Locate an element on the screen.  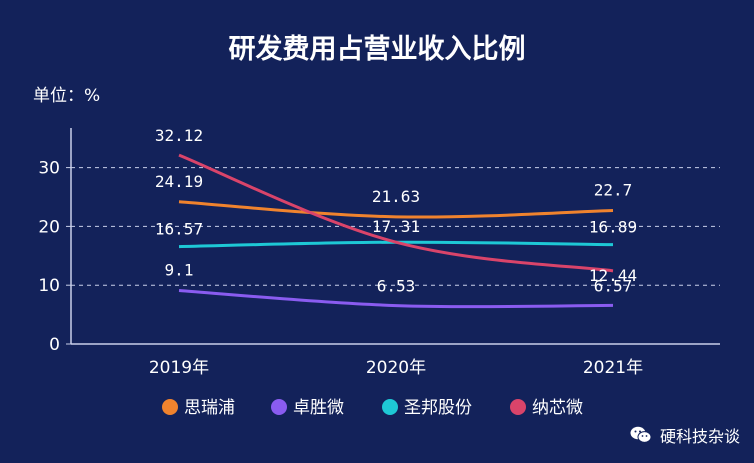
data-label: 21.63 is located at coordinates (396, 196).